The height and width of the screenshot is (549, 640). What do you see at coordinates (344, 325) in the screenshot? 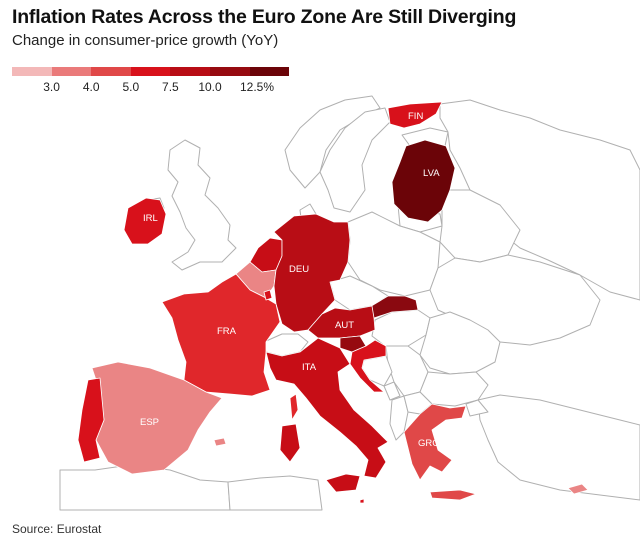
I see `country-label-aut: AUT` at bounding box center [344, 325].